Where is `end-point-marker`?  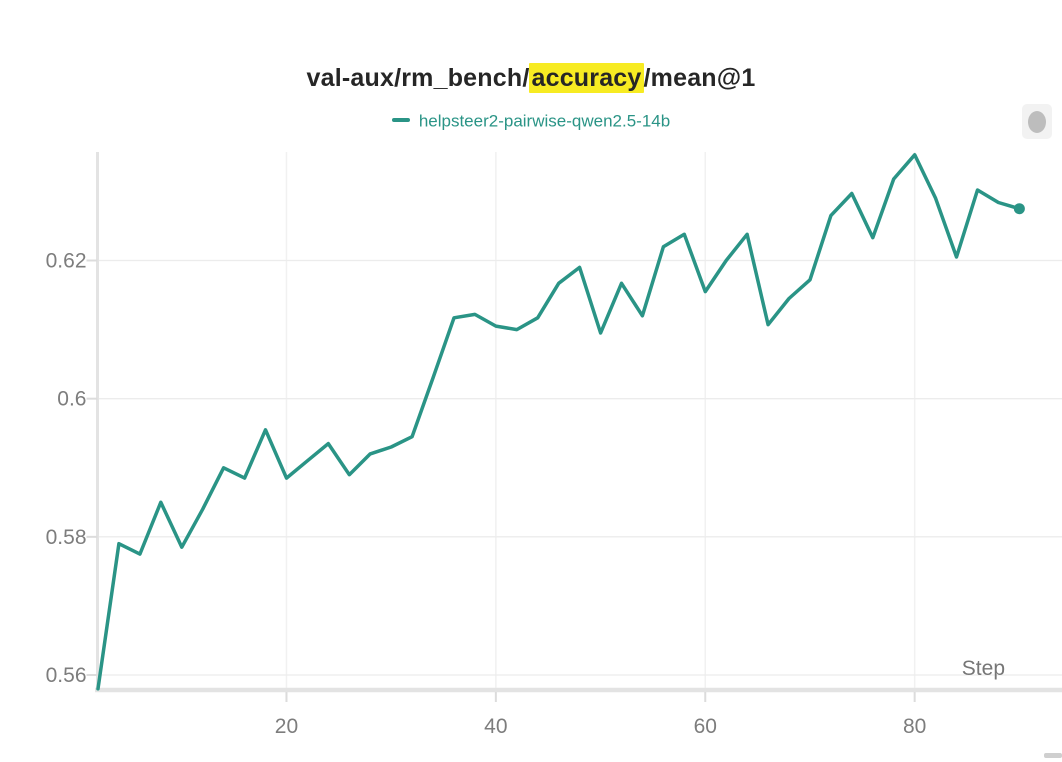 end-point-marker is located at coordinates (1019, 209).